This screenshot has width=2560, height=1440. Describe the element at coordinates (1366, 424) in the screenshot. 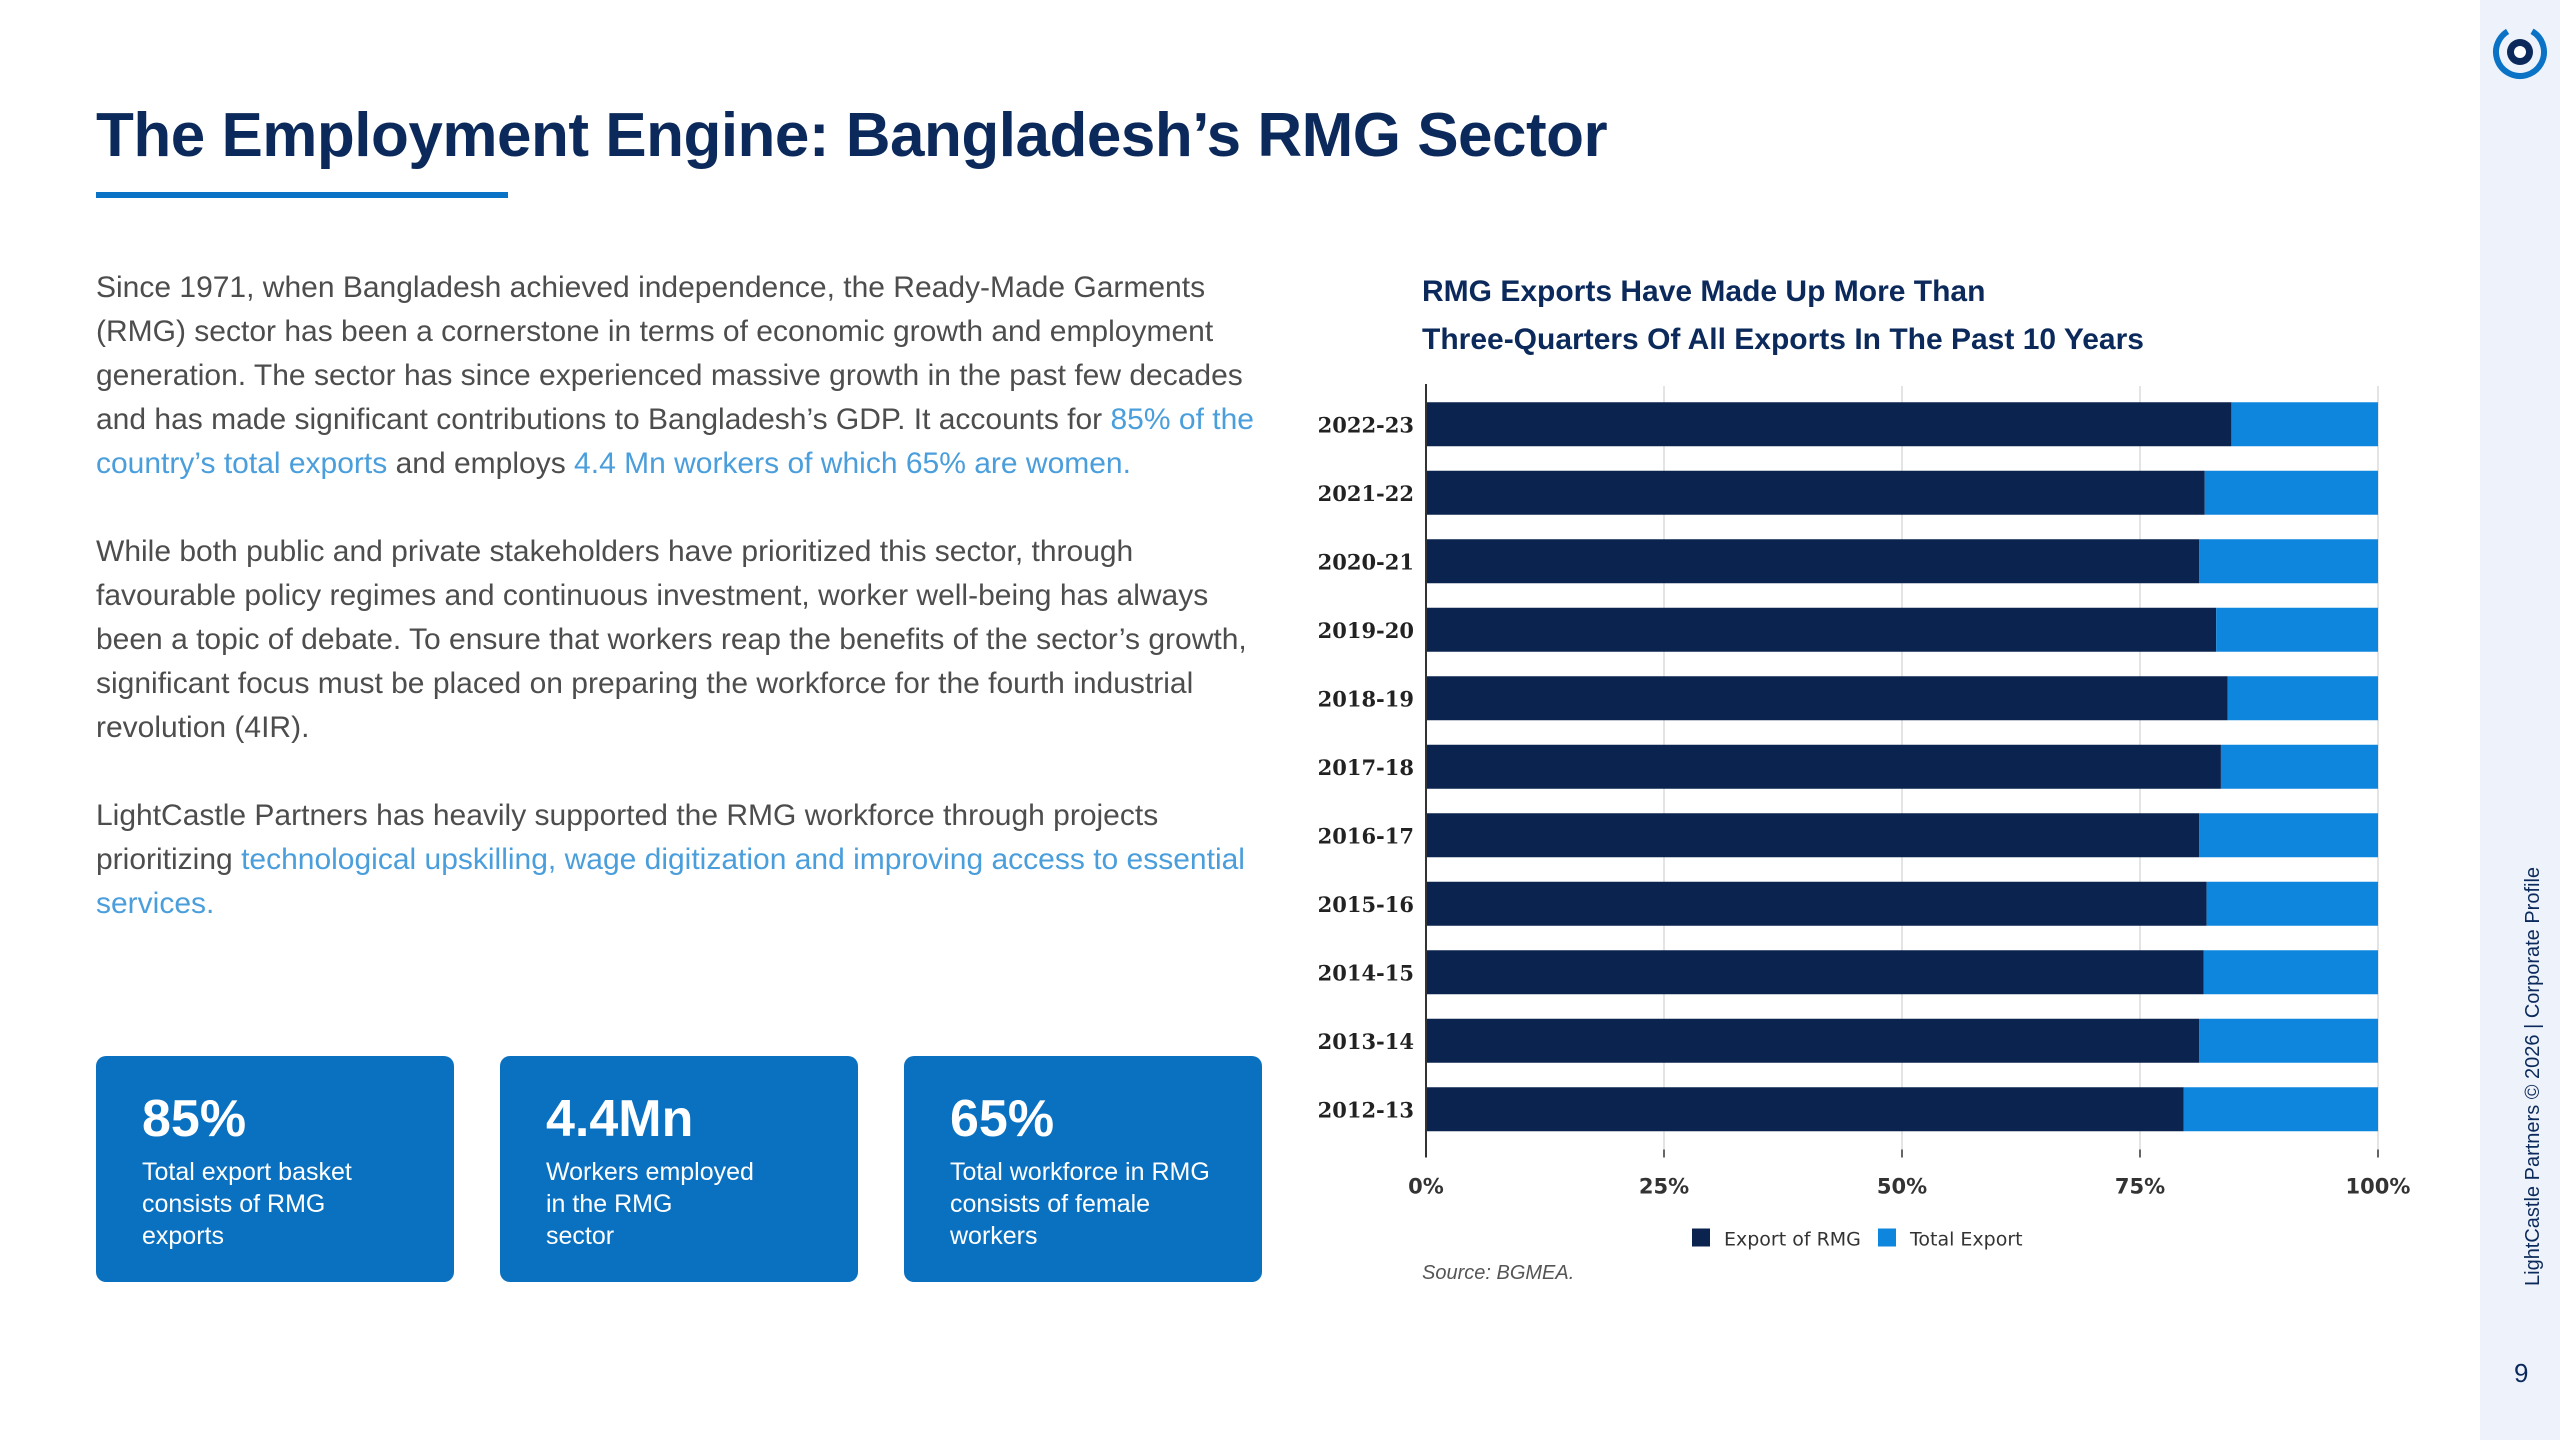

I see `y-tick-label: 2022-23` at that location.